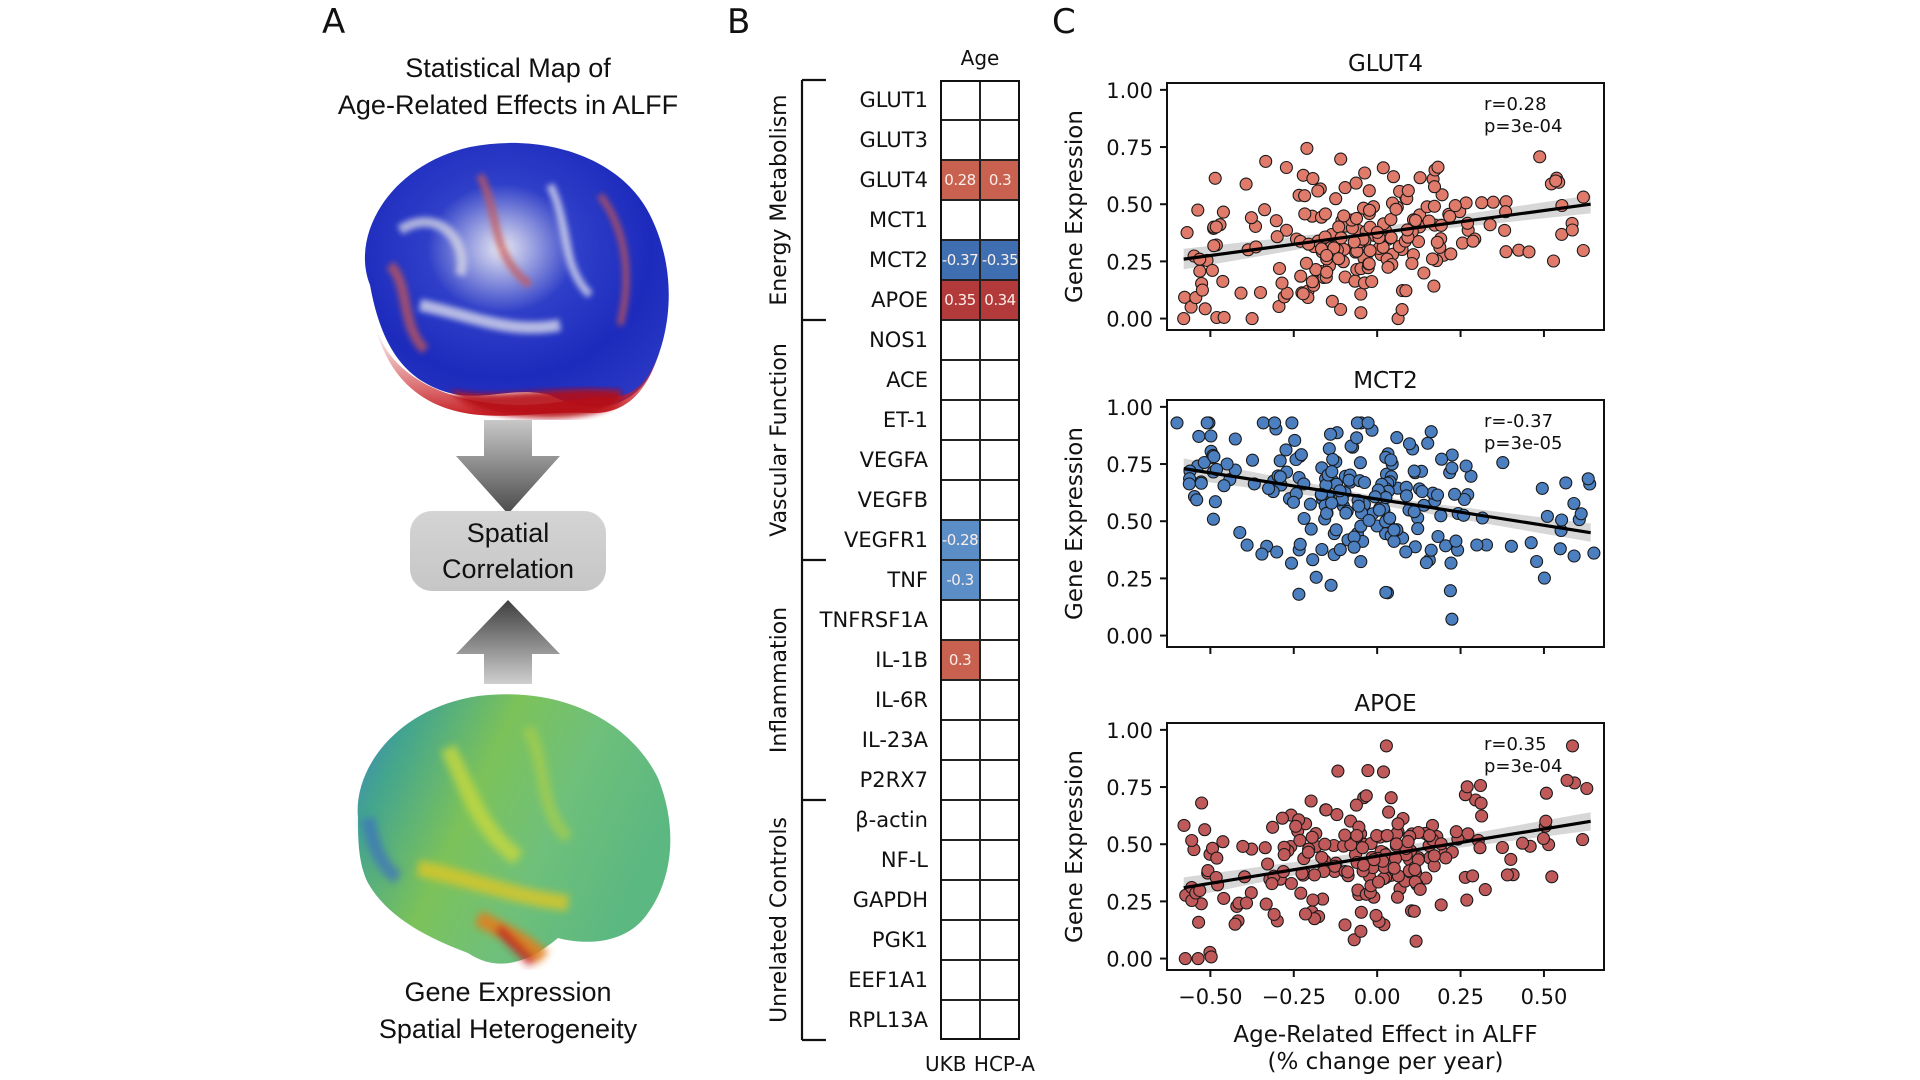 Image resolution: width=1920 pixels, height=1080 pixels. I want to click on heatmap-row-label: PGK1, so click(899, 940).